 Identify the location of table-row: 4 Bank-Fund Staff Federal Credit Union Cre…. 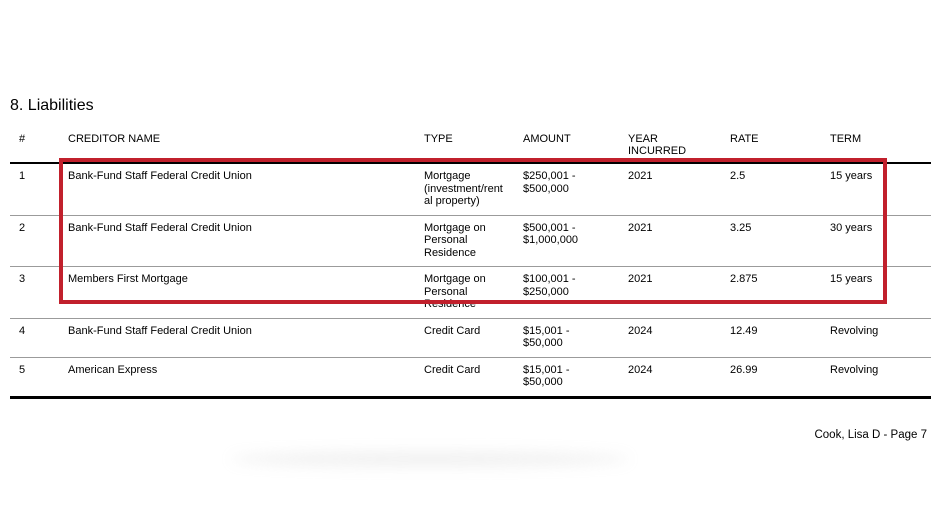
(470, 337).